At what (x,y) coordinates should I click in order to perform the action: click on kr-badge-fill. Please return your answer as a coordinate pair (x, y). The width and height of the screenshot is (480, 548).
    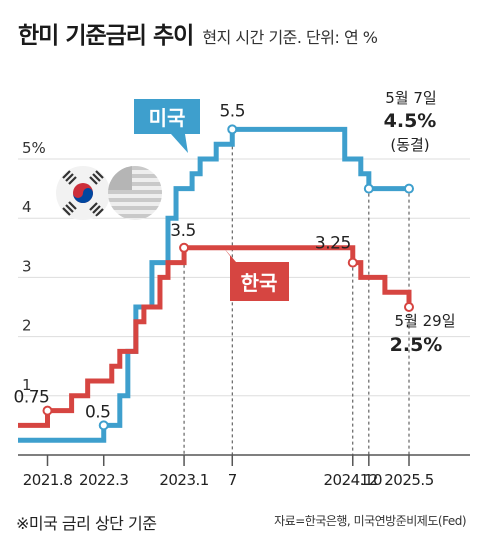
    Looking at the image, I should click on (259, 281).